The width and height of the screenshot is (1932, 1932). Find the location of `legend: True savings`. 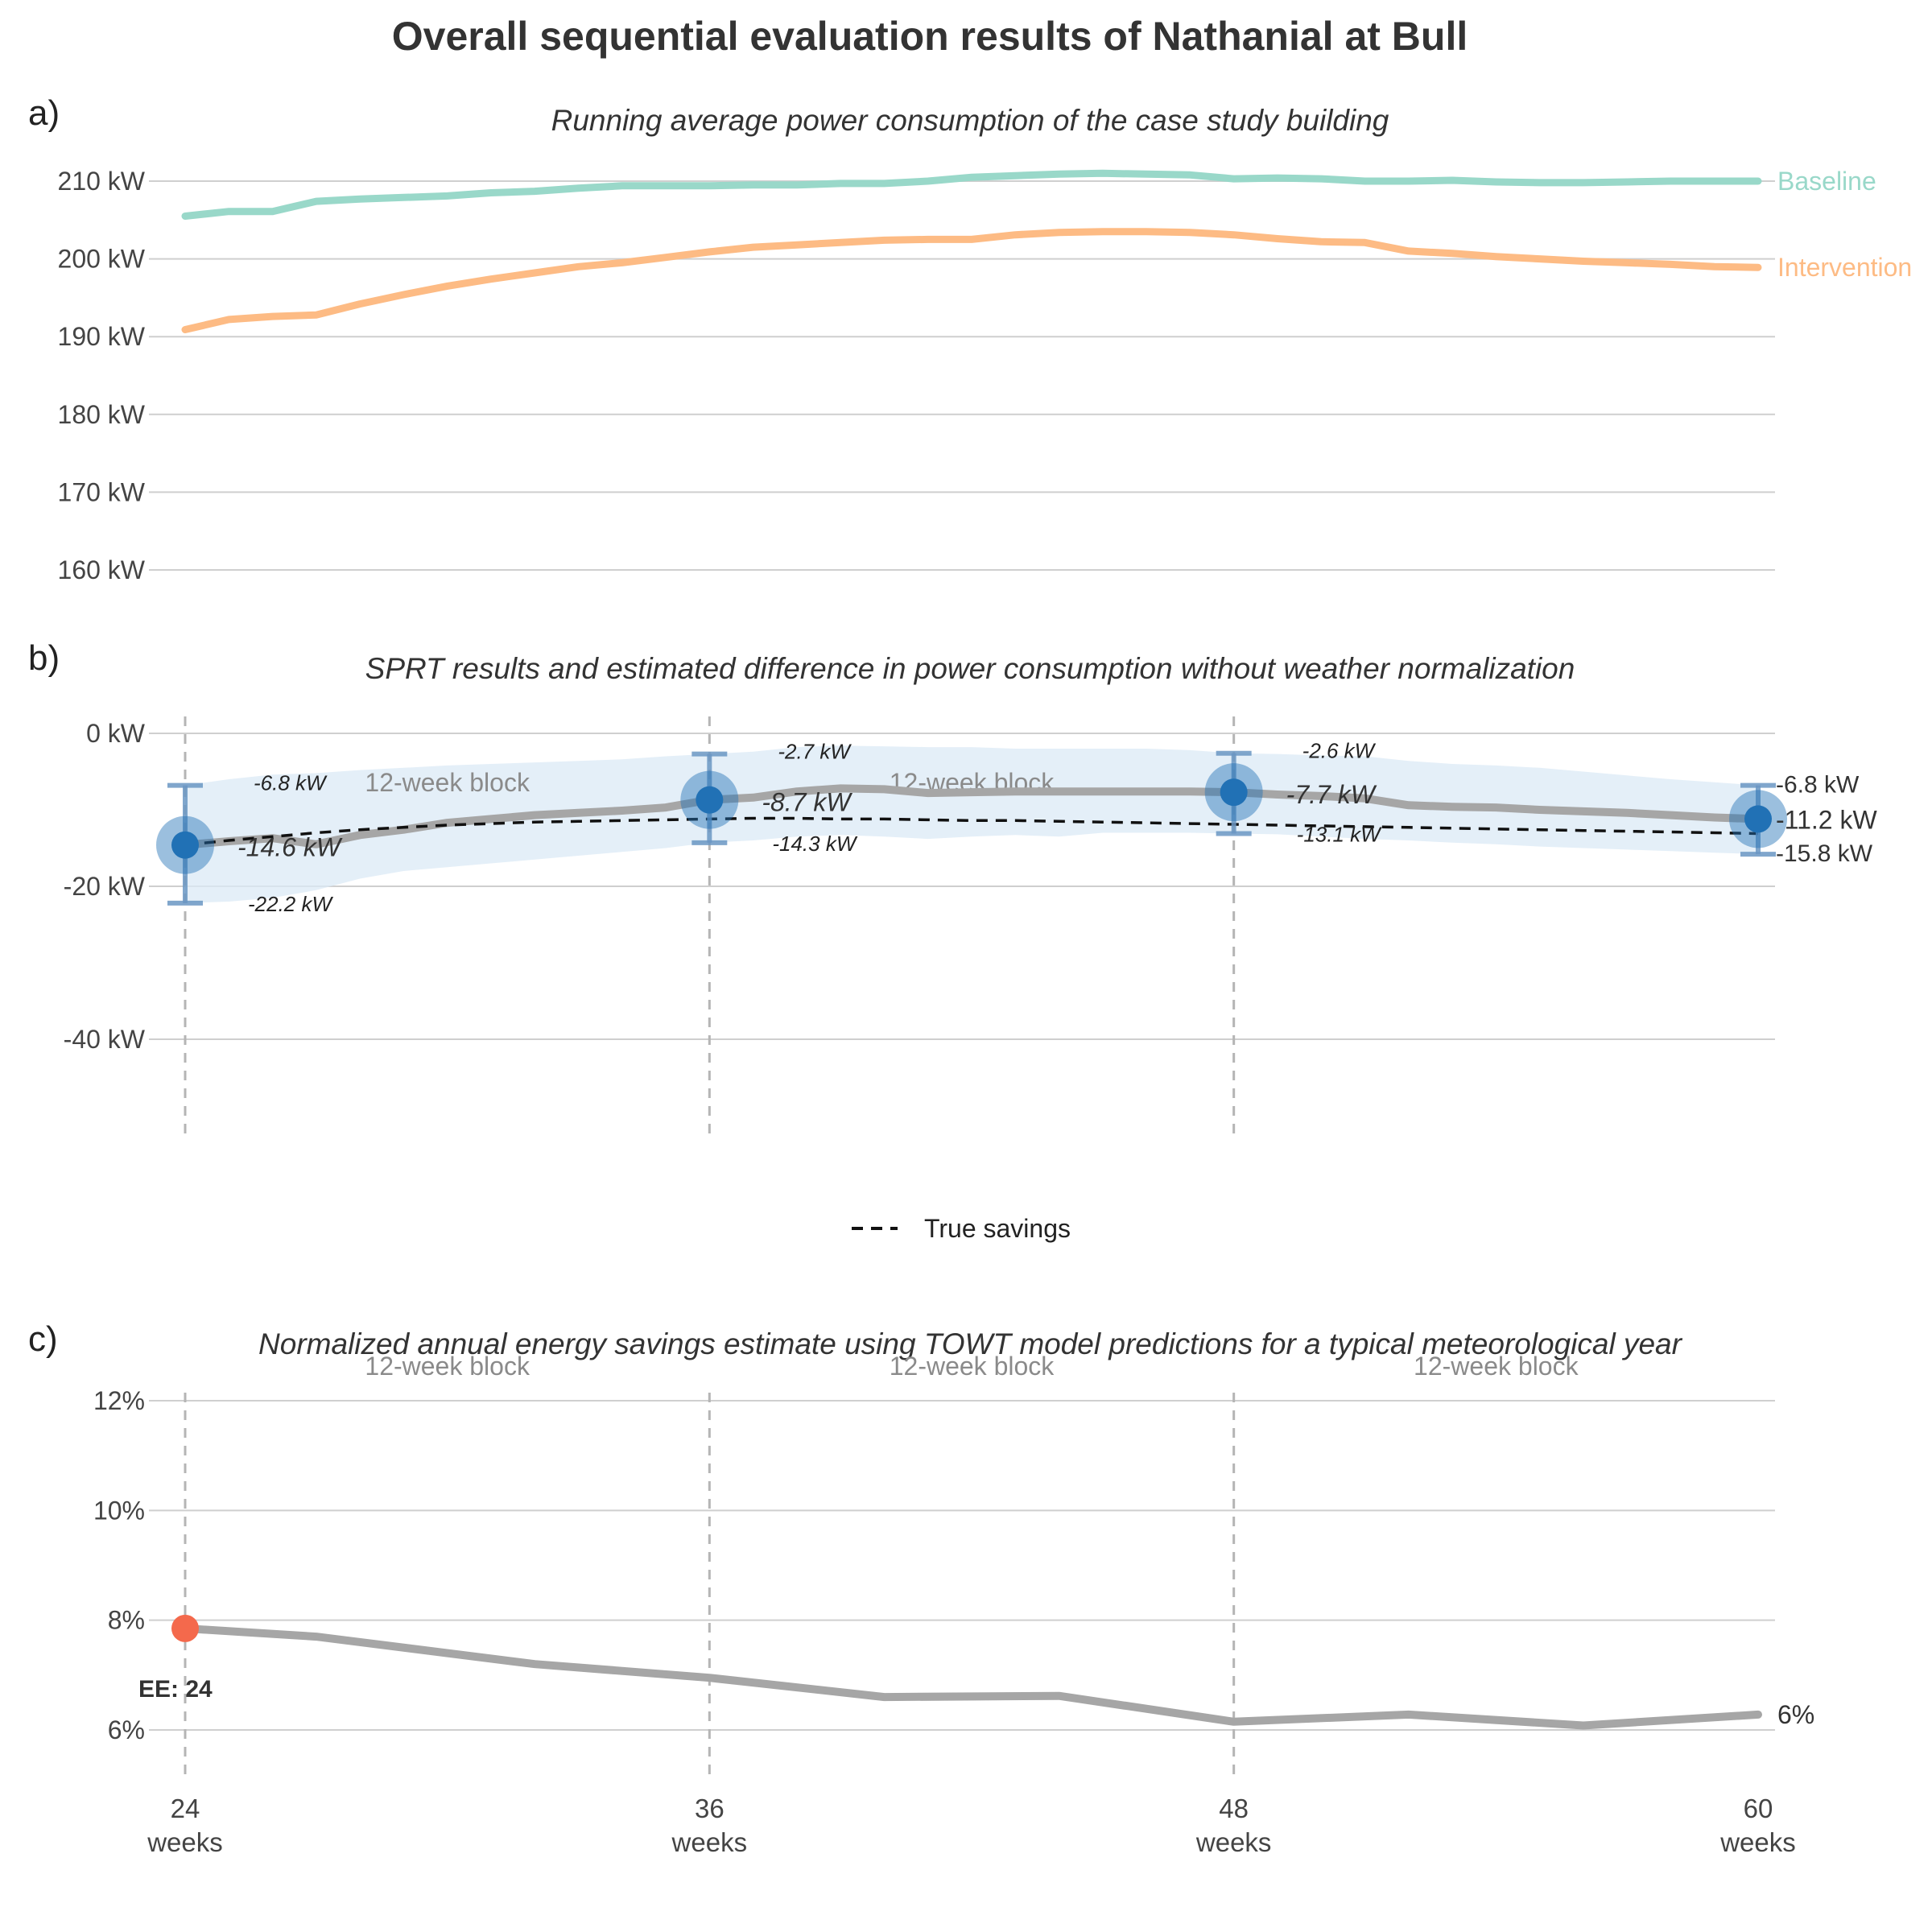

legend: True savings is located at coordinates (961, 1228).